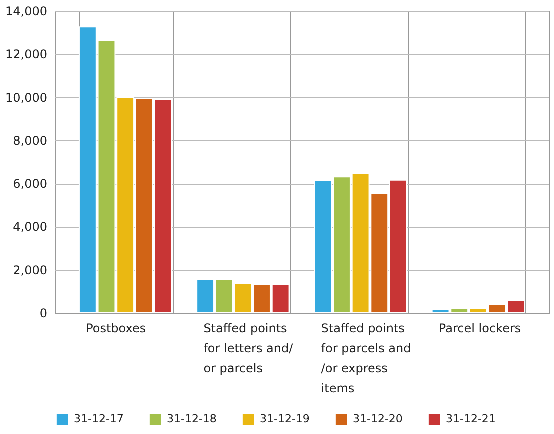  I want to click on x-tick-label: Parcel lockers, so click(480, 329).